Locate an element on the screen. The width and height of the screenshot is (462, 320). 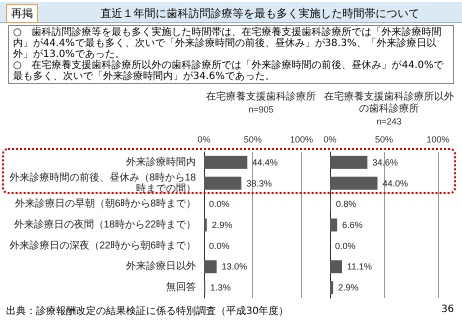
chart-title: 在宅療養支援歯科診療所 is located at coordinates (261, 96).